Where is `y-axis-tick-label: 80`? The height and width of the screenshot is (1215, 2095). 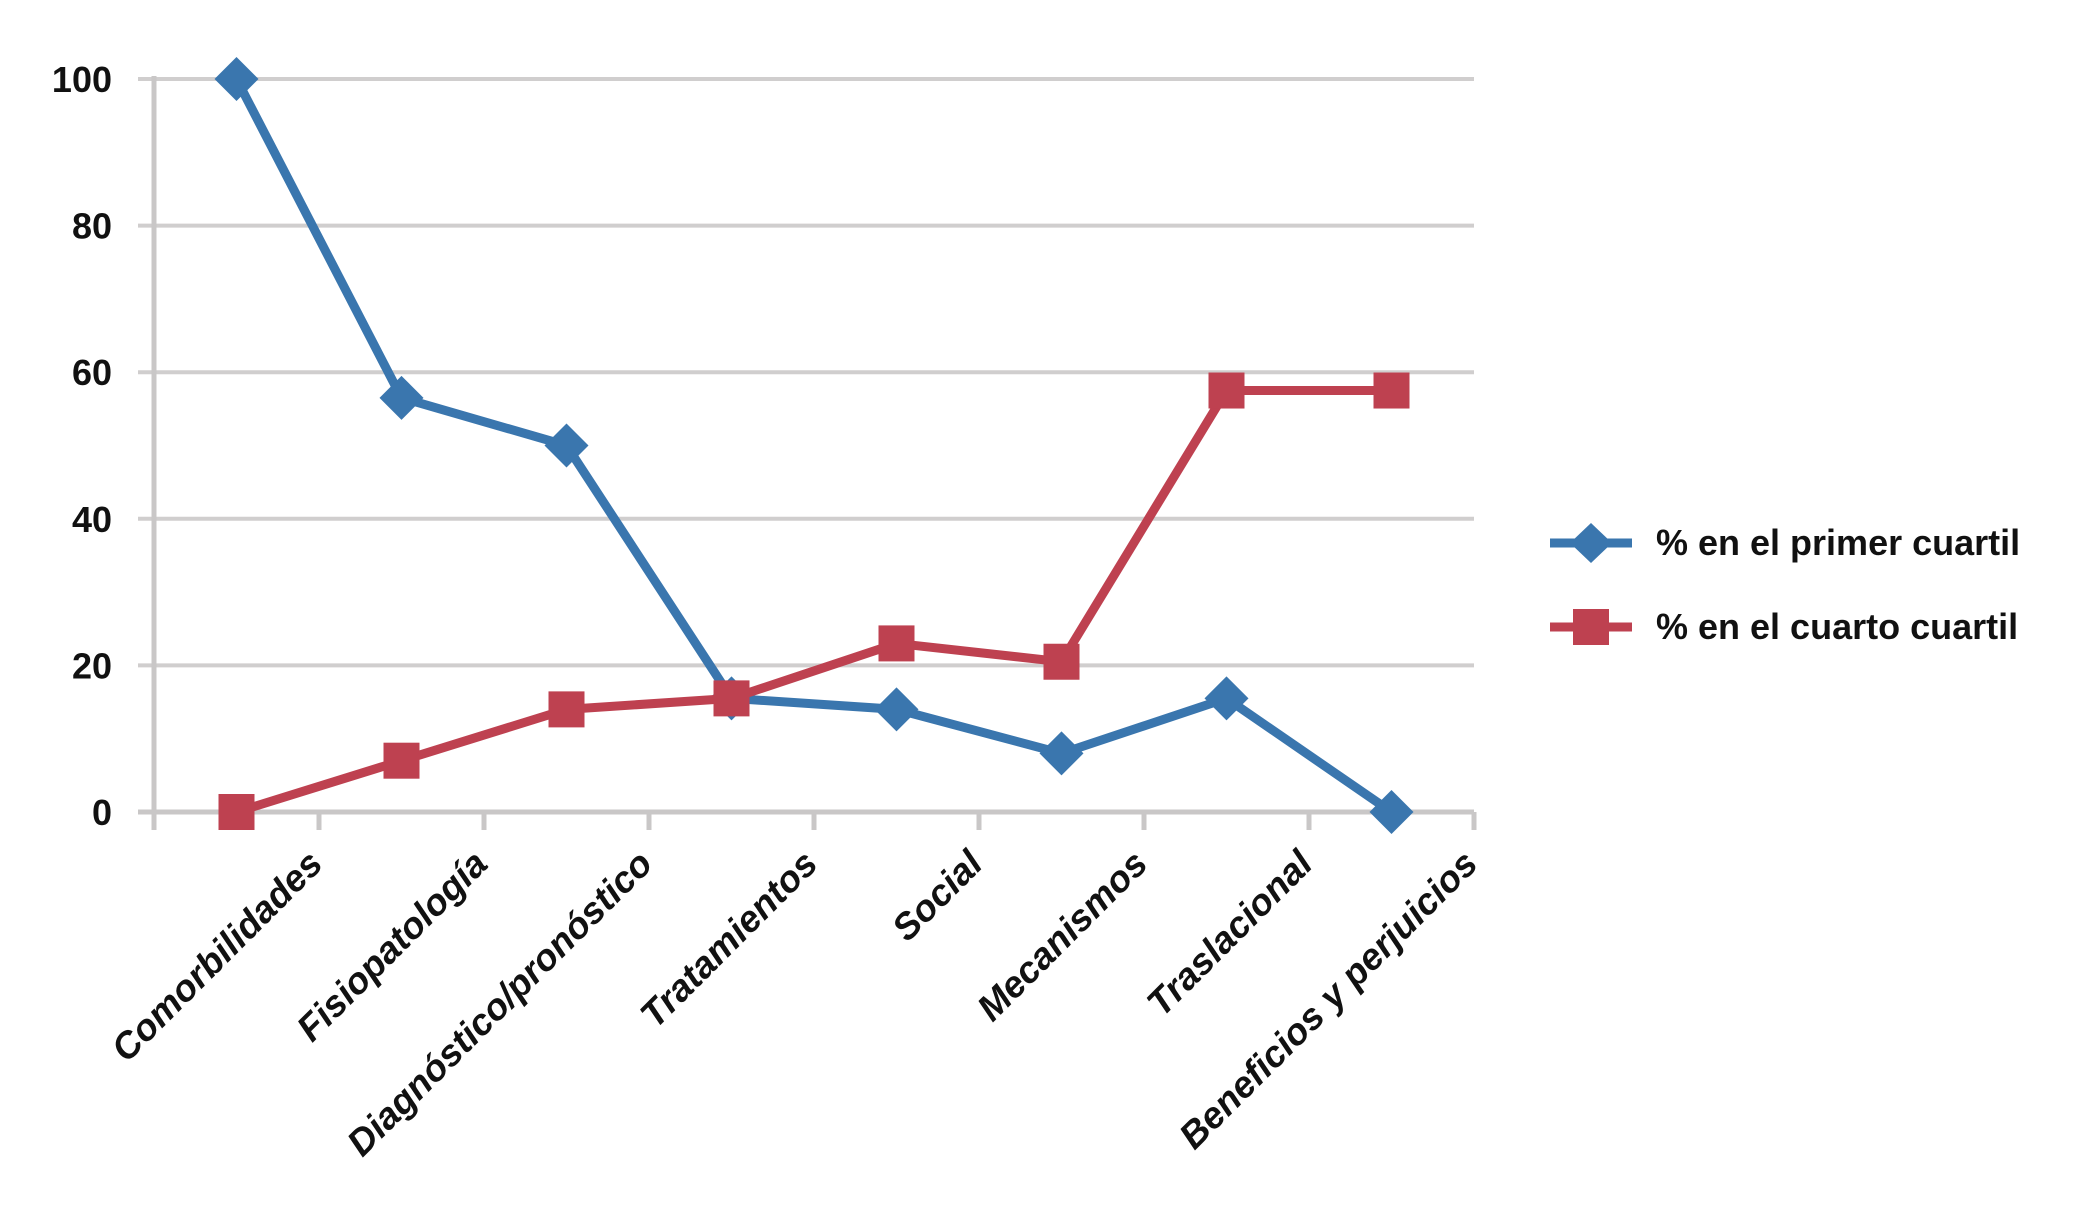 y-axis-tick-label: 80 is located at coordinates (92, 226).